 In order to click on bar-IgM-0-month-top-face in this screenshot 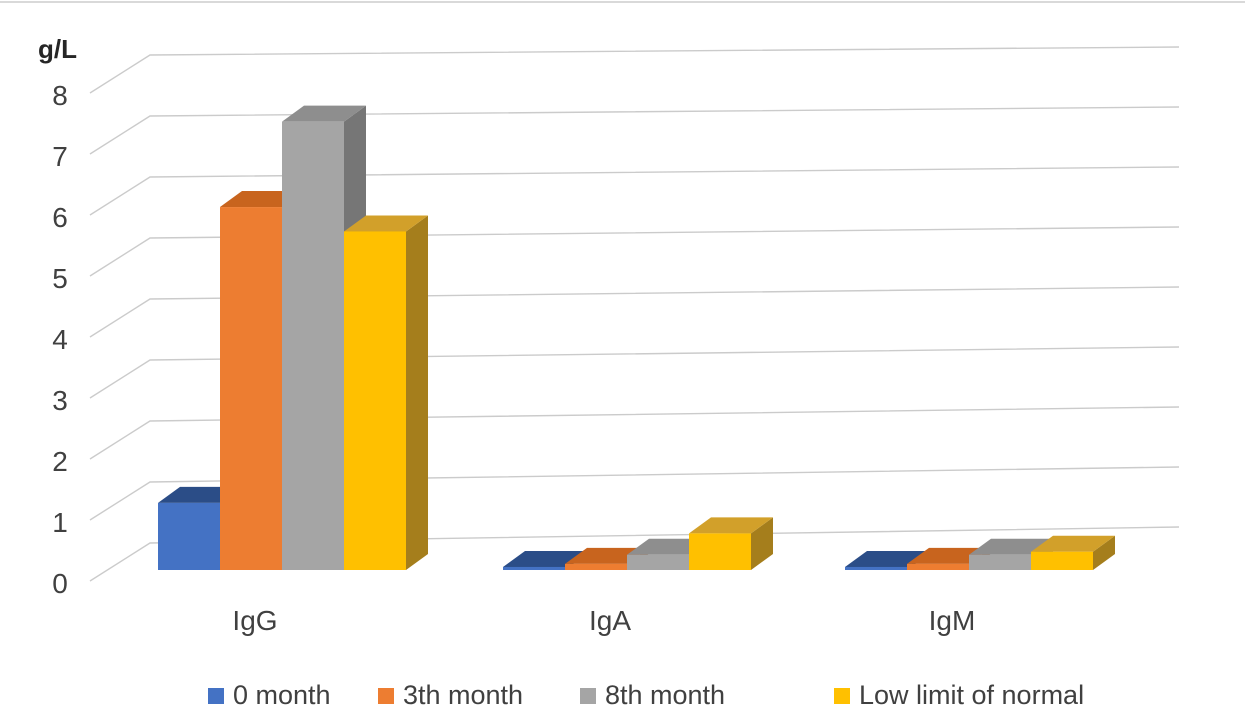, I will do `click(887, 558)`.